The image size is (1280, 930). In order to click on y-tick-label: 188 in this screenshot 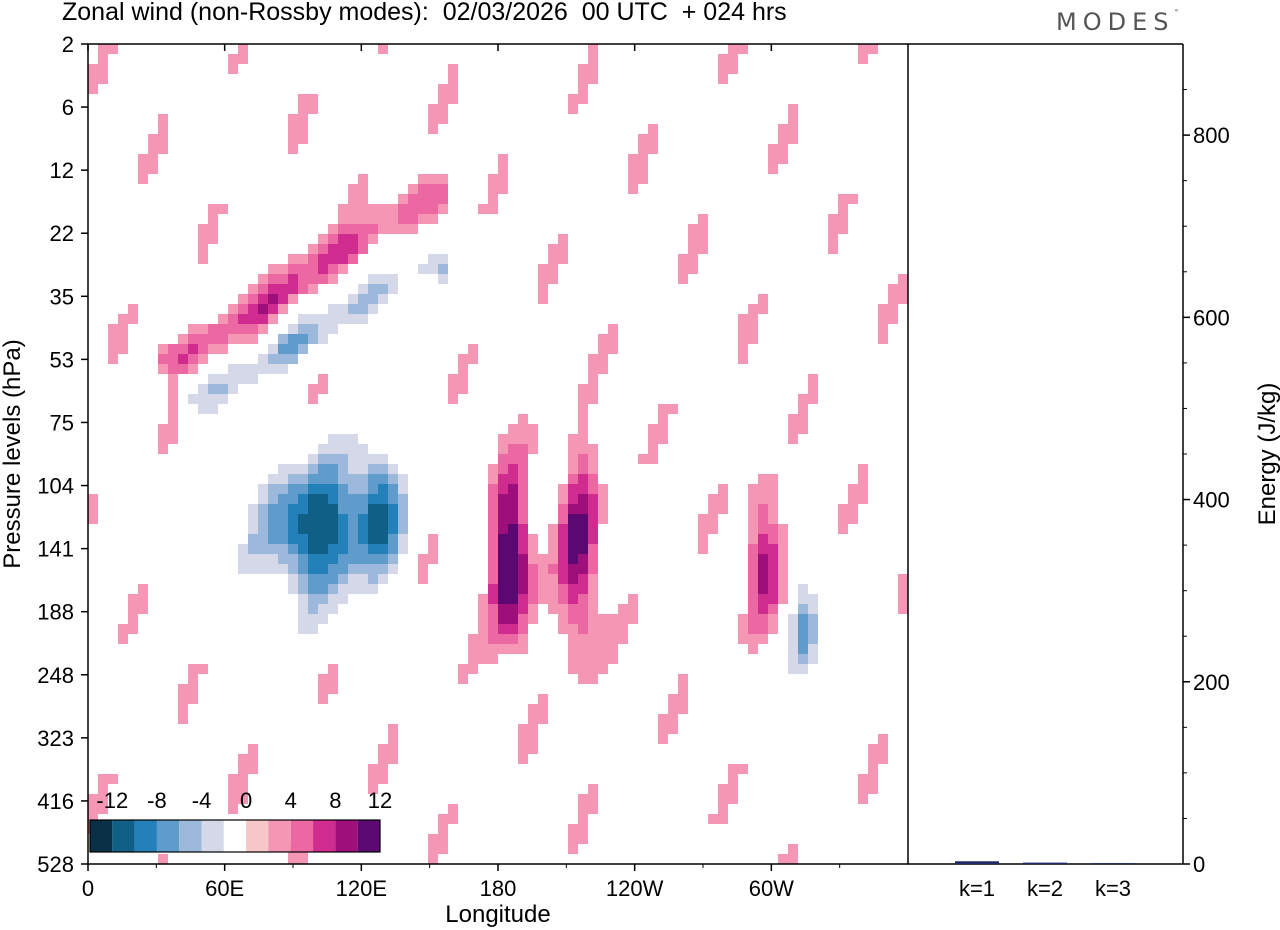, I will do `click(55, 612)`.